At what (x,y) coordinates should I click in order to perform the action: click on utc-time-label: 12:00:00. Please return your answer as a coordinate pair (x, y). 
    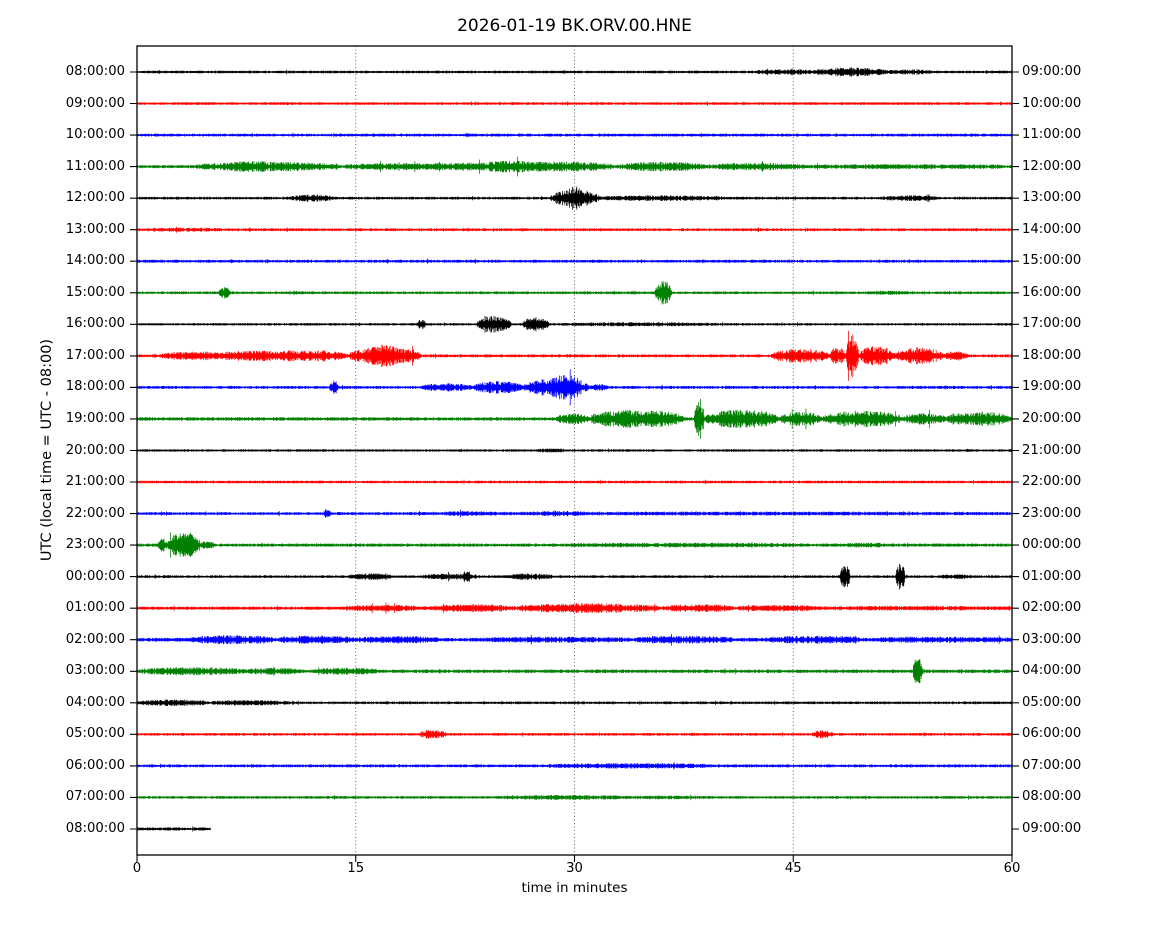
    Looking at the image, I should click on (95, 198).